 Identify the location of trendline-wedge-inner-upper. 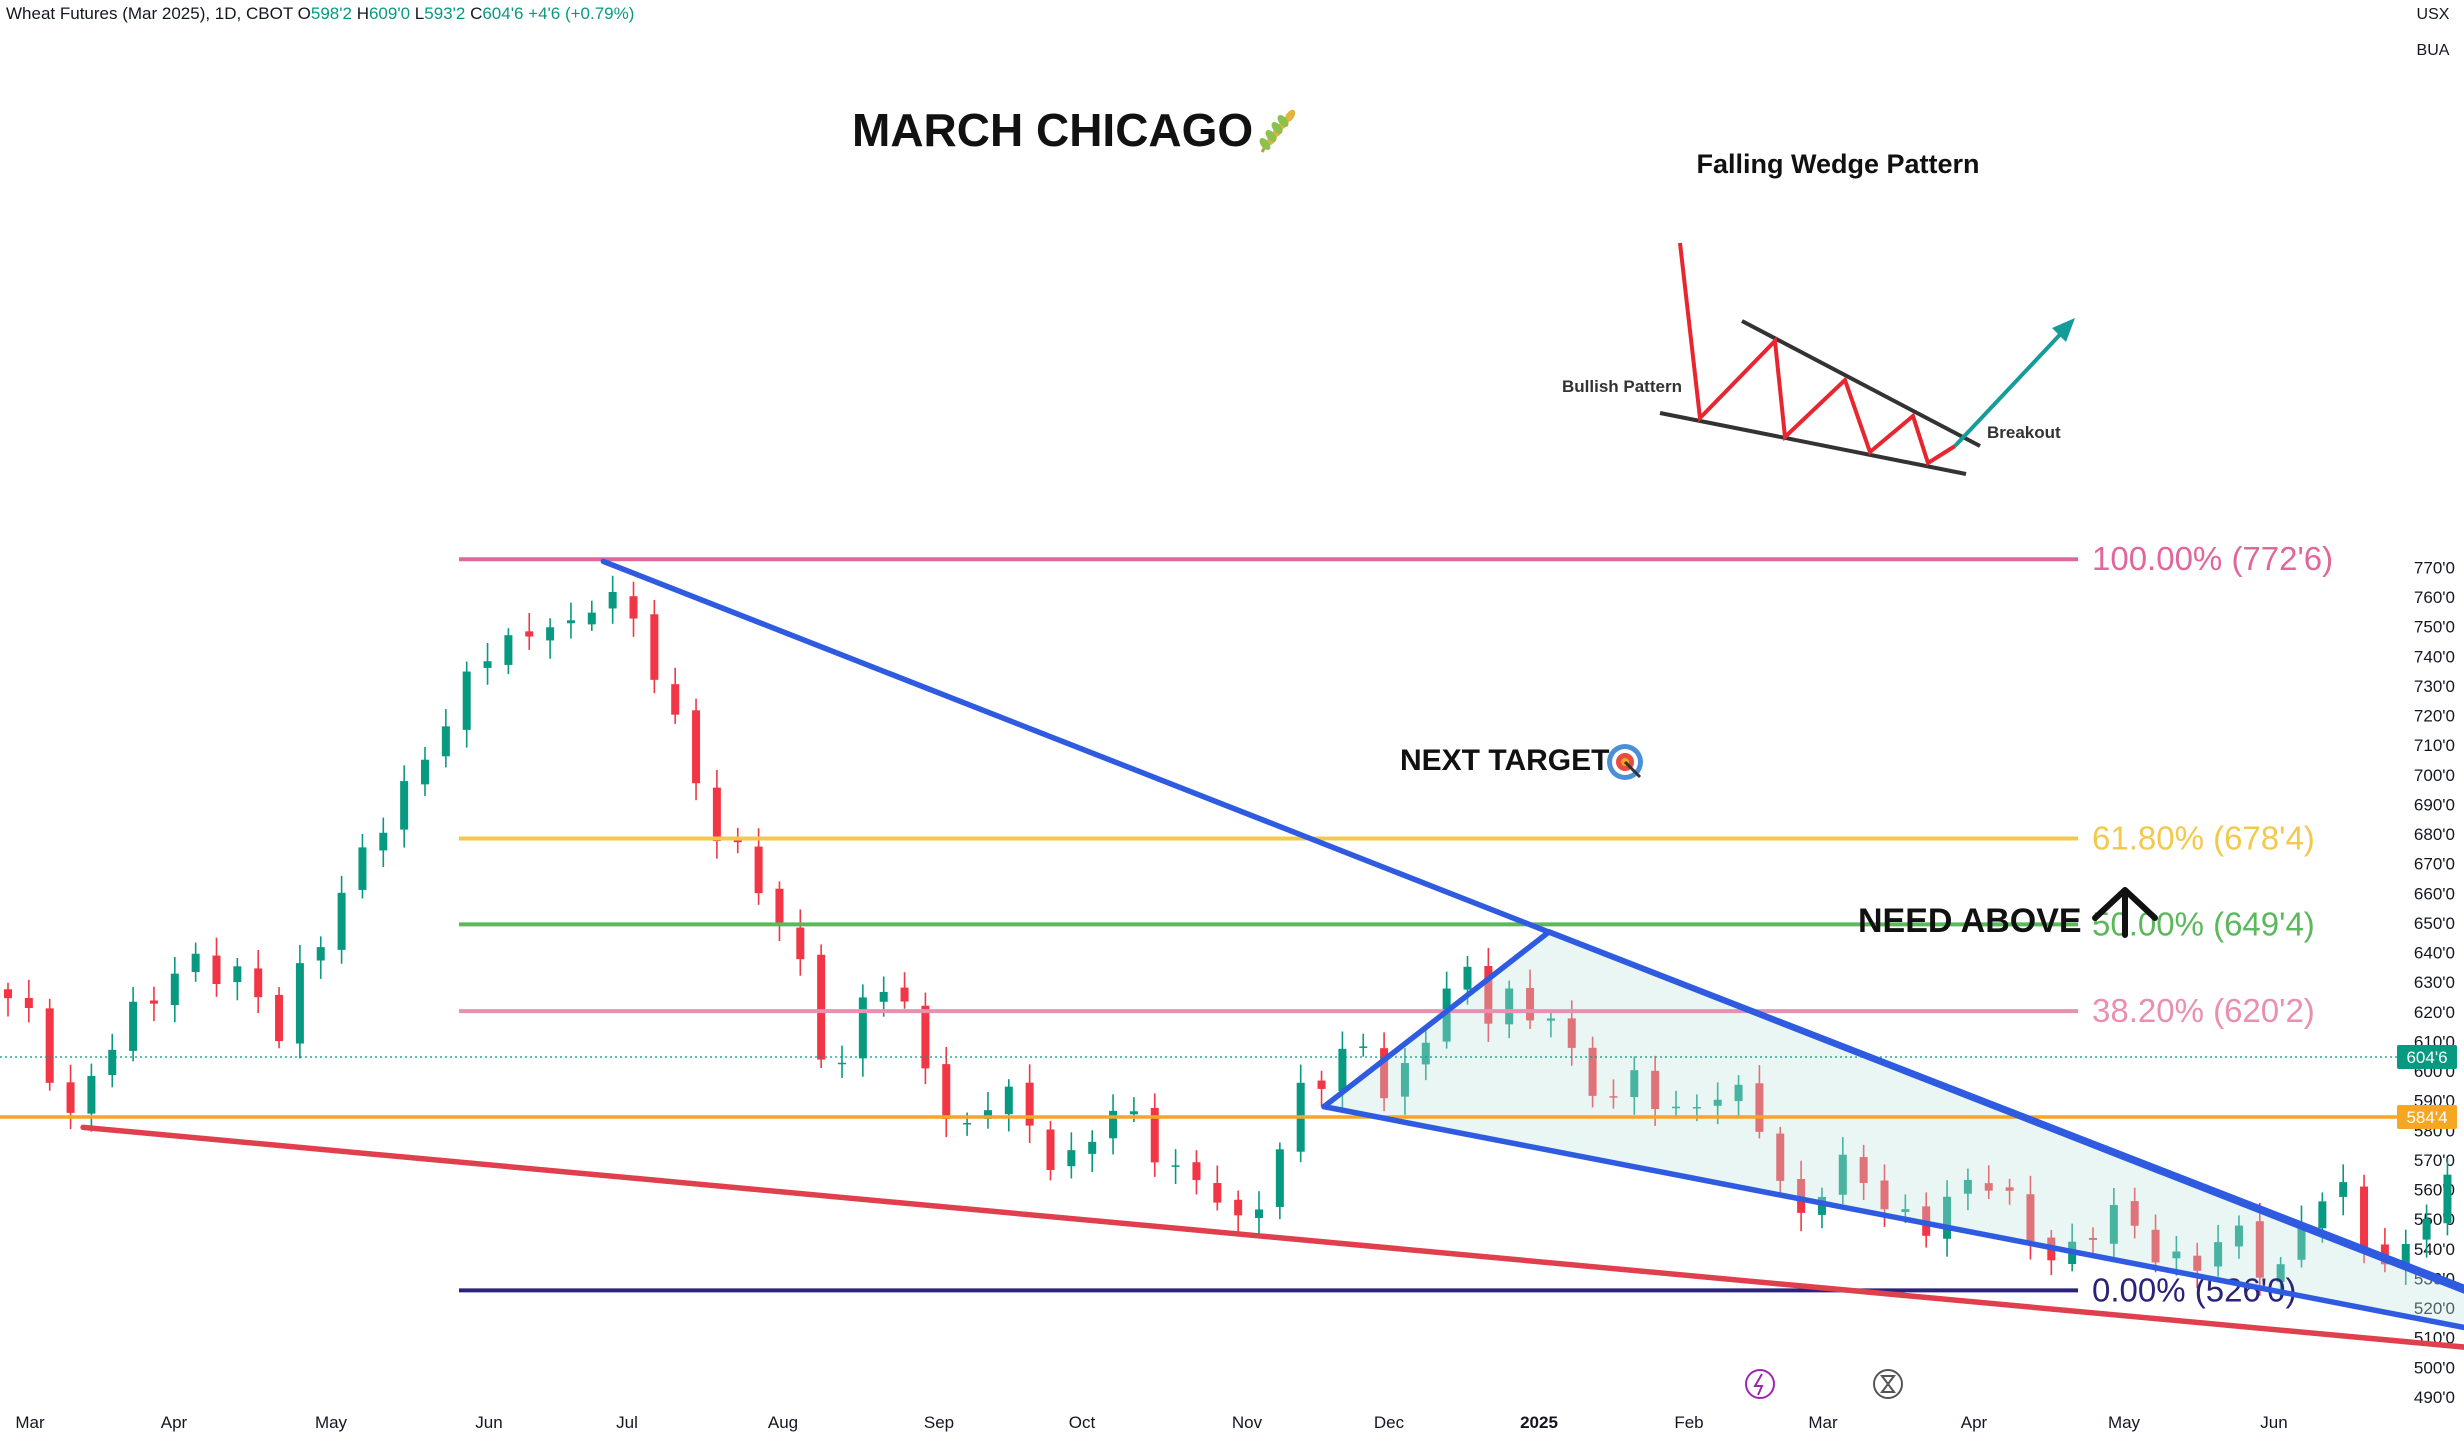
(2005, 1148).